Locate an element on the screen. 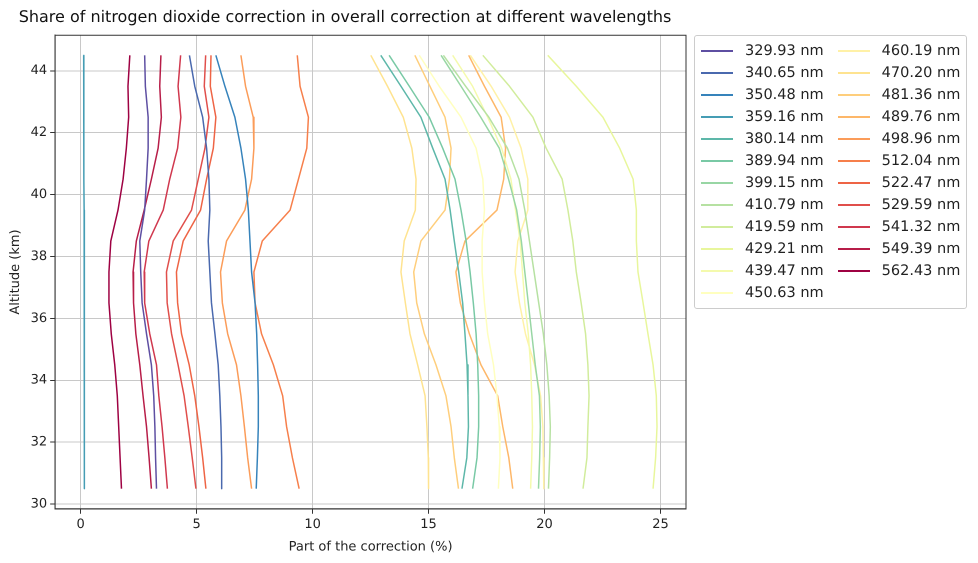 The height and width of the screenshot is (563, 978). legend-label: 481.36 nm is located at coordinates (921, 95).